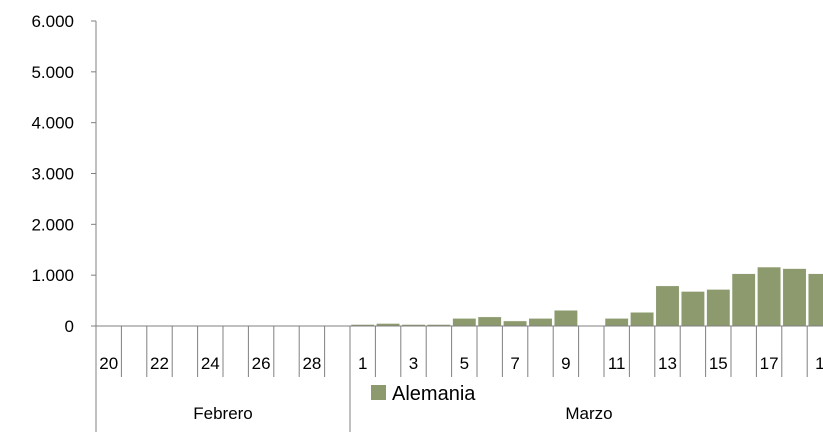 The width and height of the screenshot is (823, 432). Describe the element at coordinates (159, 363) in the screenshot. I see `x-tick-label: 22` at that location.